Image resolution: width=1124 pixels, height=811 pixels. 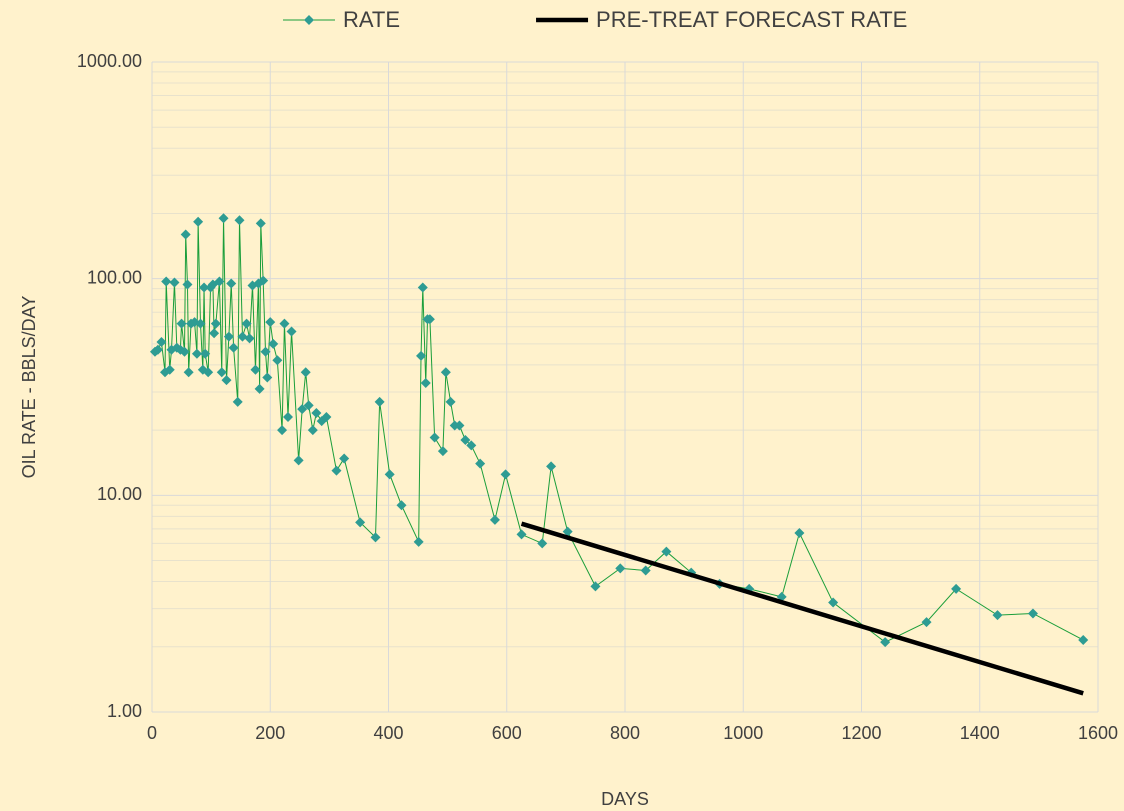 I want to click on y-tick-label: 1000.00, so click(x=109, y=61).